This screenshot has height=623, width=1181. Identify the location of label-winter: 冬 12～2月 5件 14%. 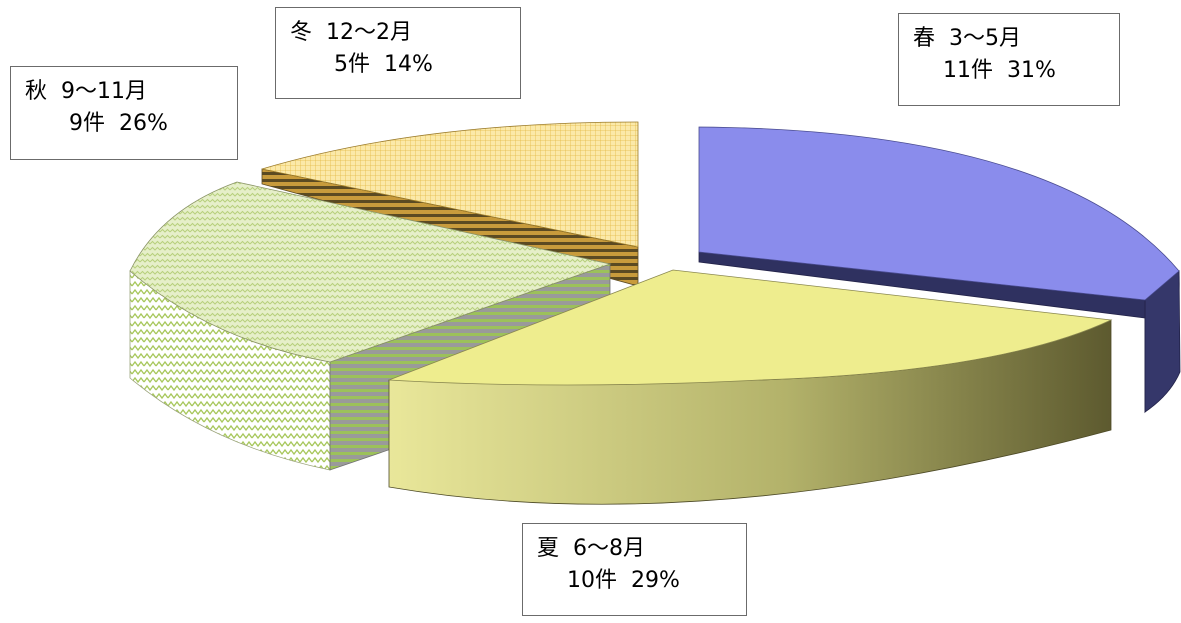
(398, 53).